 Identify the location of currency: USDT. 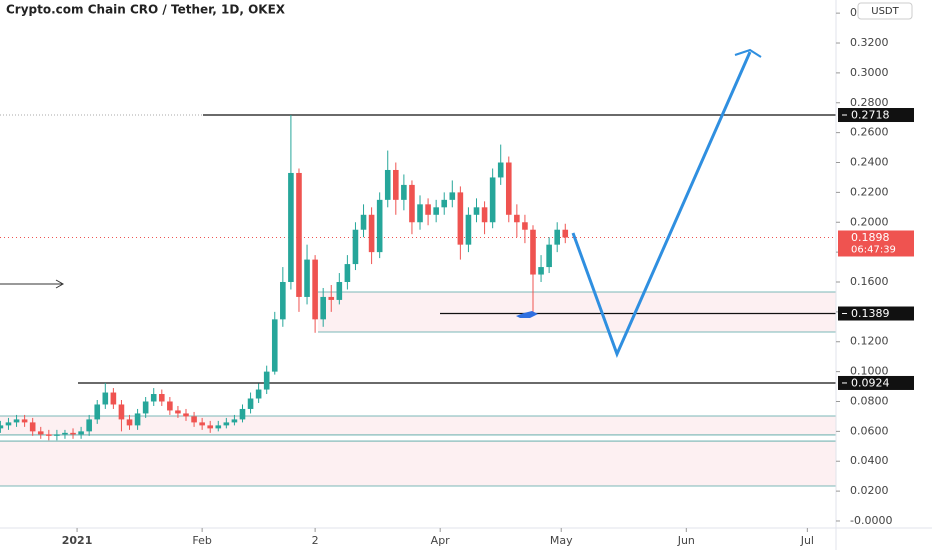
(885, 11).